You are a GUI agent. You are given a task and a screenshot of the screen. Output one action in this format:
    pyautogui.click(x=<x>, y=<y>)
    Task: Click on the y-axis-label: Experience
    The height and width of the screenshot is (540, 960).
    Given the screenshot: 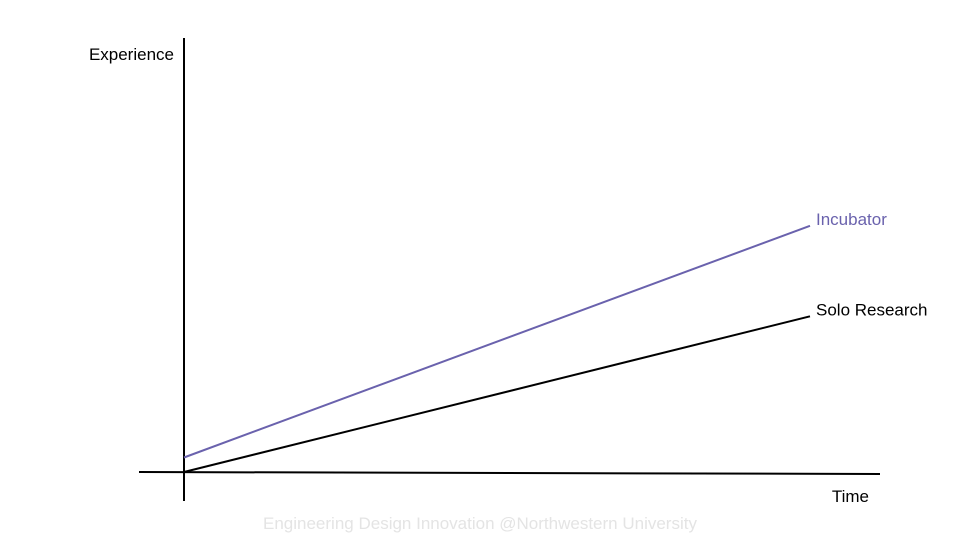 What is the action you would take?
    pyautogui.click(x=131, y=54)
    